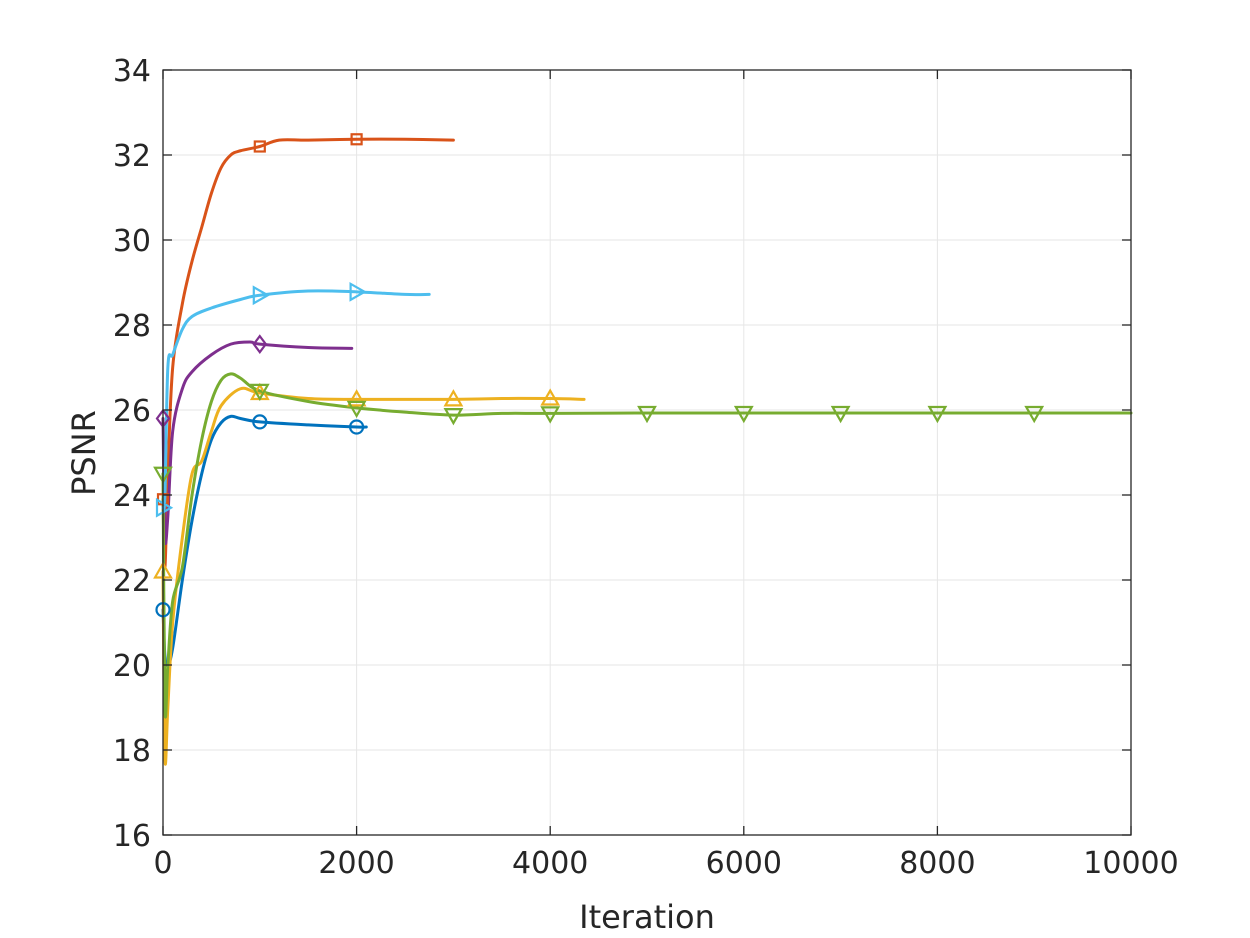 Image resolution: width=1250 pixels, height=938 pixels. What do you see at coordinates (132, 751) in the screenshot?
I see `y-tick-label-1: 18` at bounding box center [132, 751].